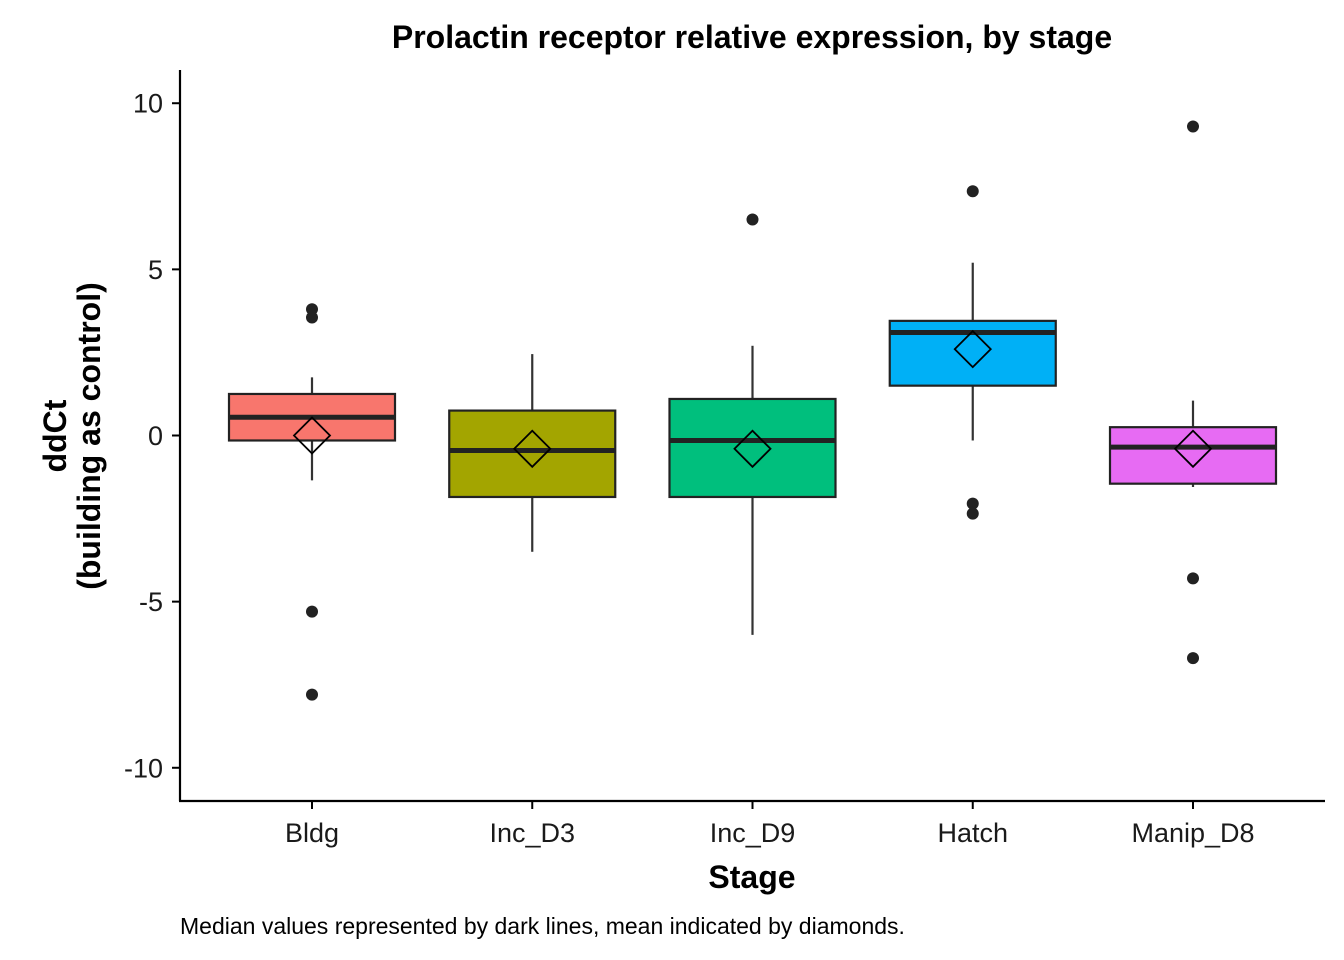 This screenshot has height=960, width=1344. Describe the element at coordinates (312, 833) in the screenshot. I see `x-tick-label: Bldg` at that location.